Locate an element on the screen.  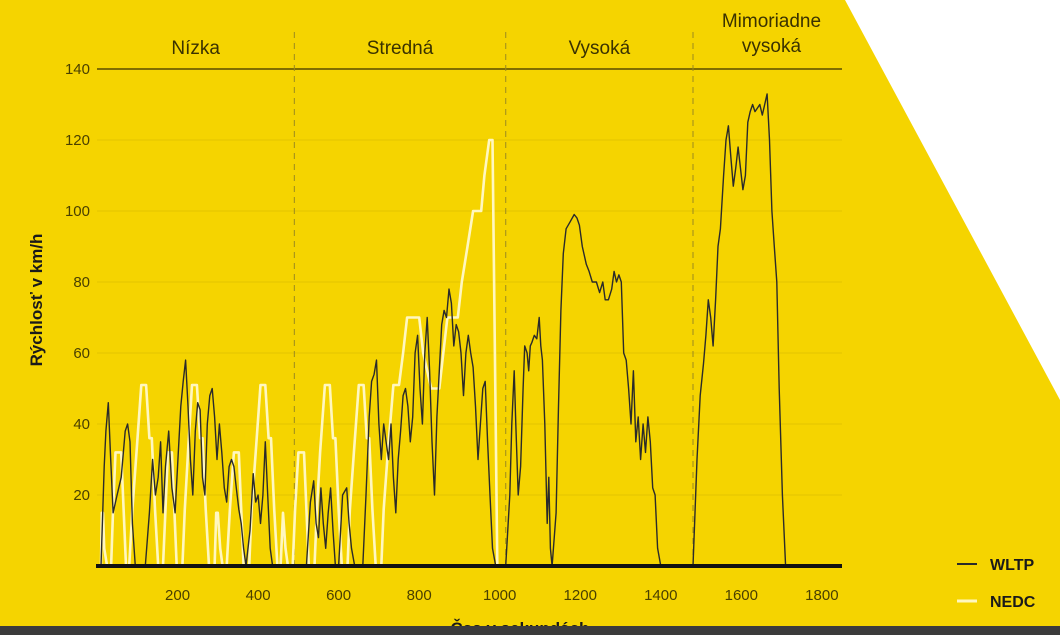
phase-label: Stredná is located at coordinates (400, 48).